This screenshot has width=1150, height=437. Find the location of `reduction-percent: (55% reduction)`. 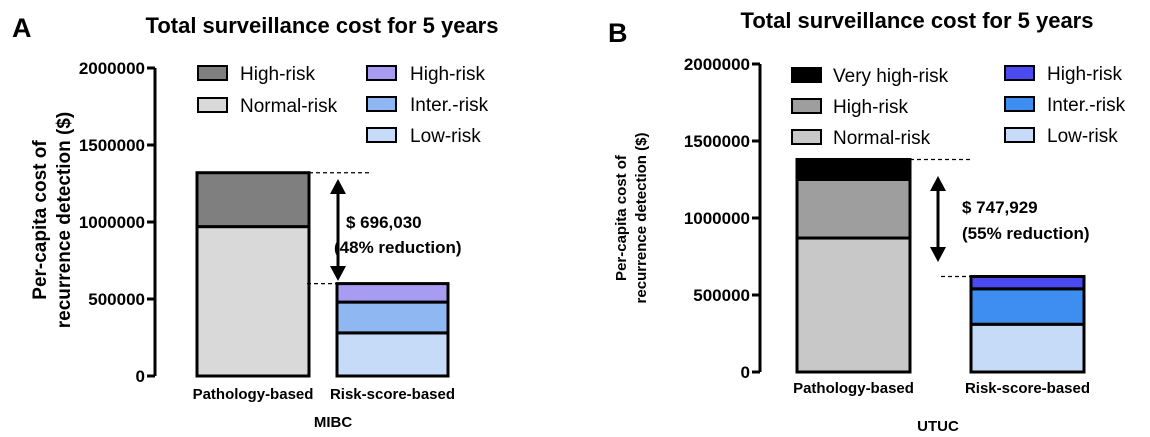

reduction-percent: (55% reduction) is located at coordinates (1026, 233).